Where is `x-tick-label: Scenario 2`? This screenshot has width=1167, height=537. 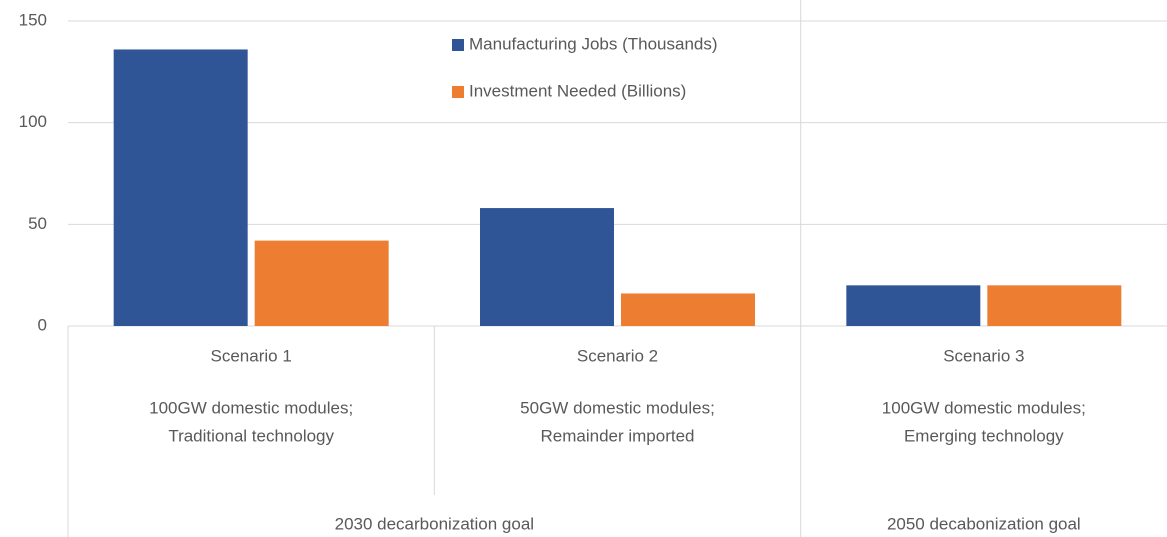
x-tick-label: Scenario 2 is located at coordinates (617, 355).